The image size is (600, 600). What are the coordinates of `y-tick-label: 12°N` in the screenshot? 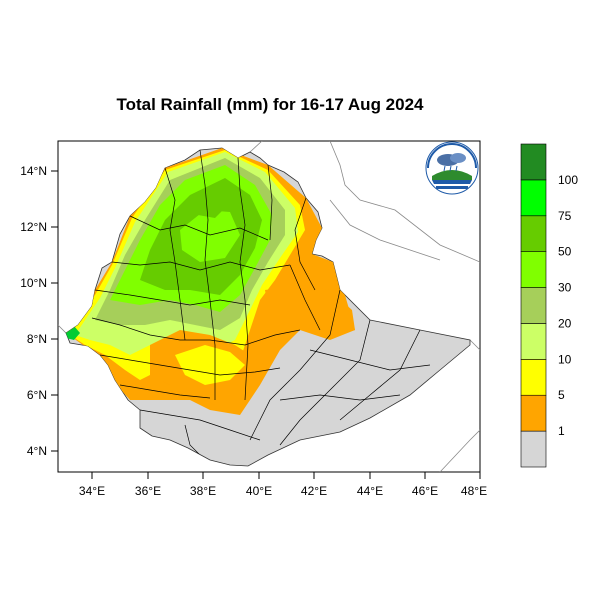 It's located at (33, 227).